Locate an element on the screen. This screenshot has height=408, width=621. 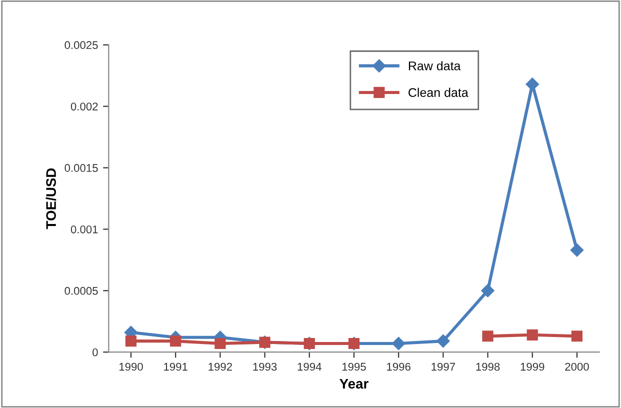
x-tick-label: 1990 is located at coordinates (131, 366).